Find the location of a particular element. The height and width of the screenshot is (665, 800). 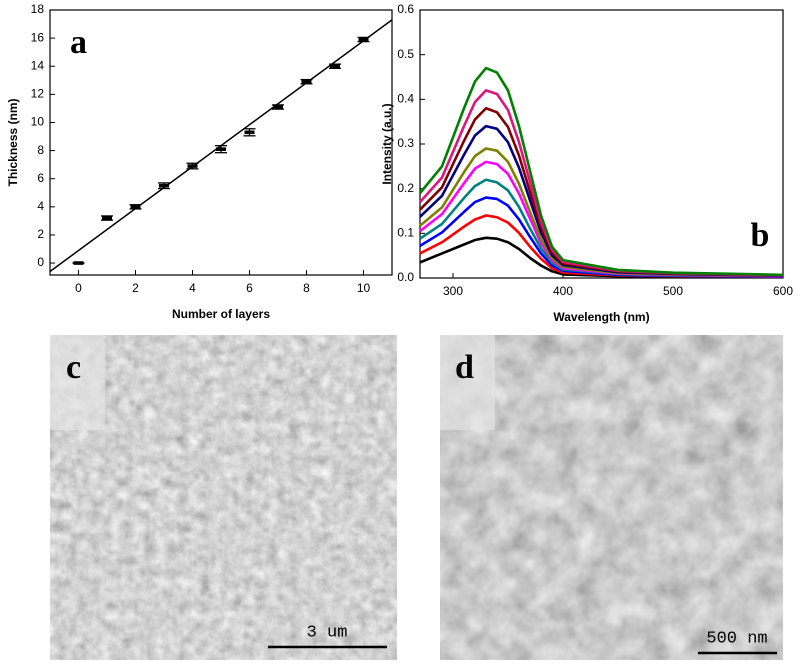

x-tick-label: 0 is located at coordinates (78, 288).